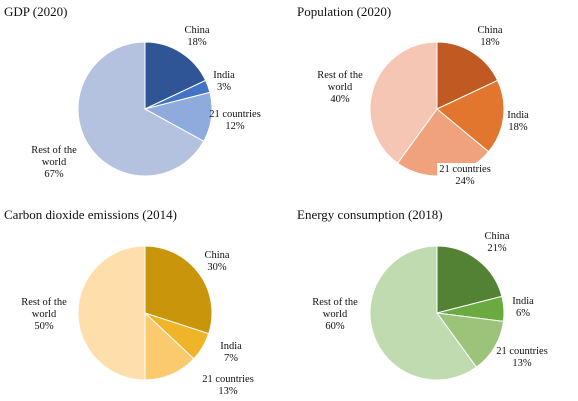  I want to click on slice-label: China 30%, so click(216, 261).